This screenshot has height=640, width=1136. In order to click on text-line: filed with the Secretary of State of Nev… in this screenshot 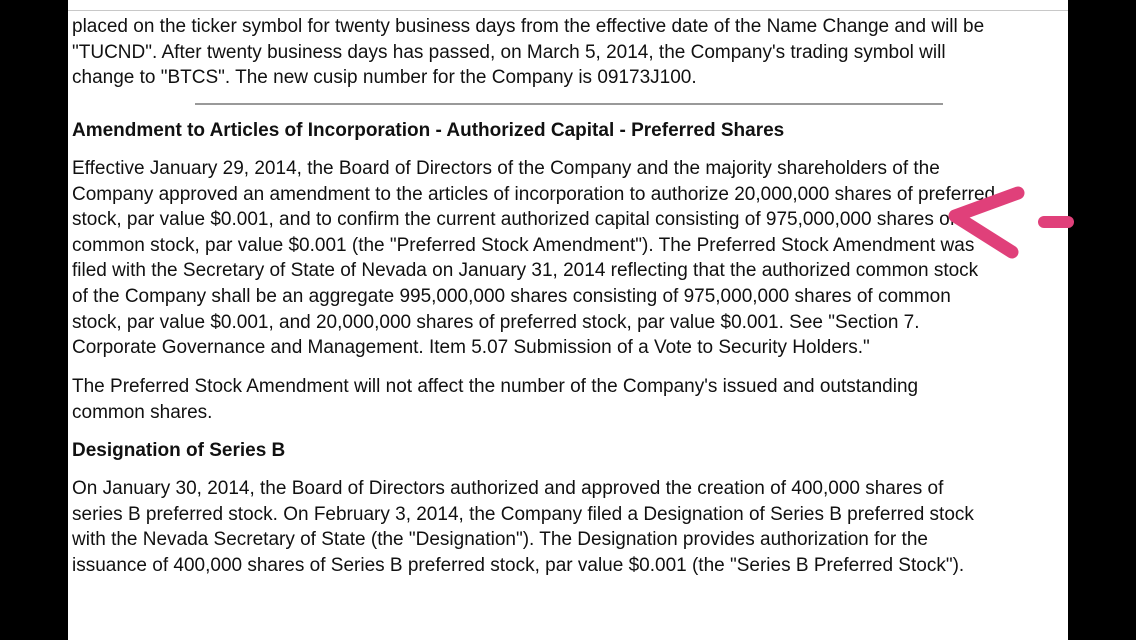, I will do `click(525, 271)`.